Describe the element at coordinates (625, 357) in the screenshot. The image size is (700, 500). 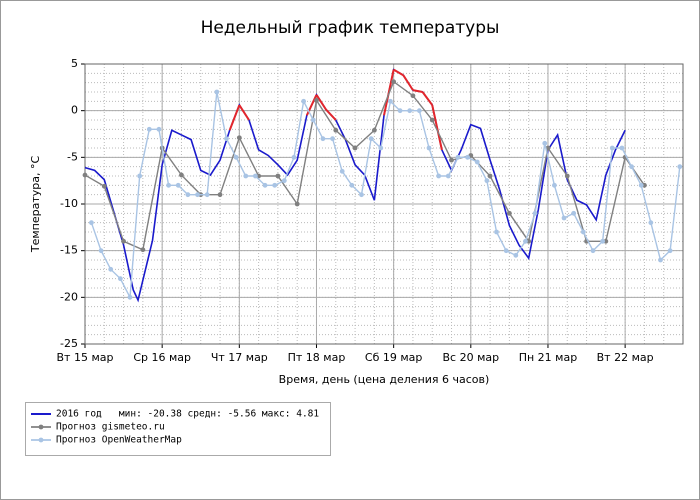
I see `x-tick-label: Вт 22 мар` at that location.